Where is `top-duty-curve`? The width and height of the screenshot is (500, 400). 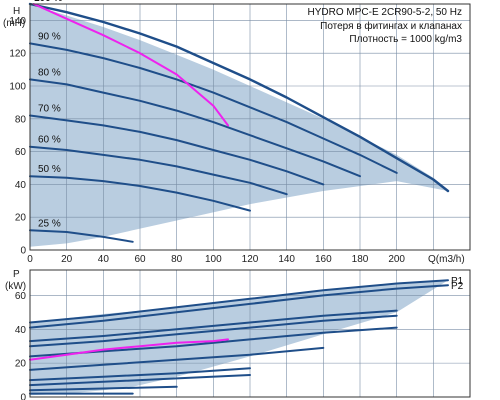 top-duty-curve is located at coordinates (130, 65).